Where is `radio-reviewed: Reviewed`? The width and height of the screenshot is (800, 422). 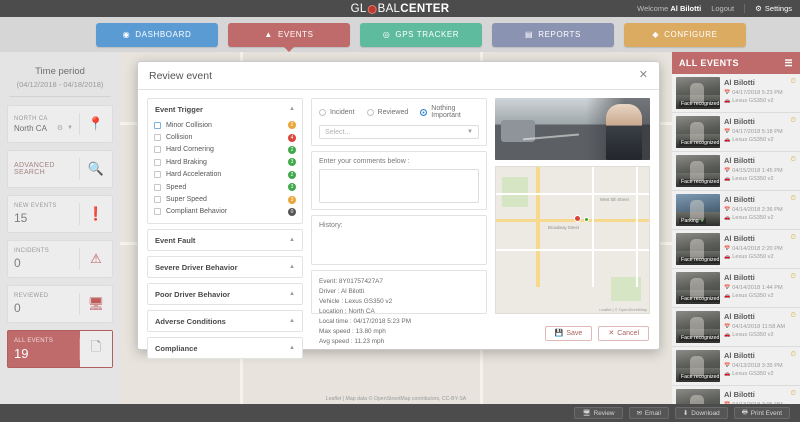
radio-reviewed: Reviewed is located at coordinates (387, 112).